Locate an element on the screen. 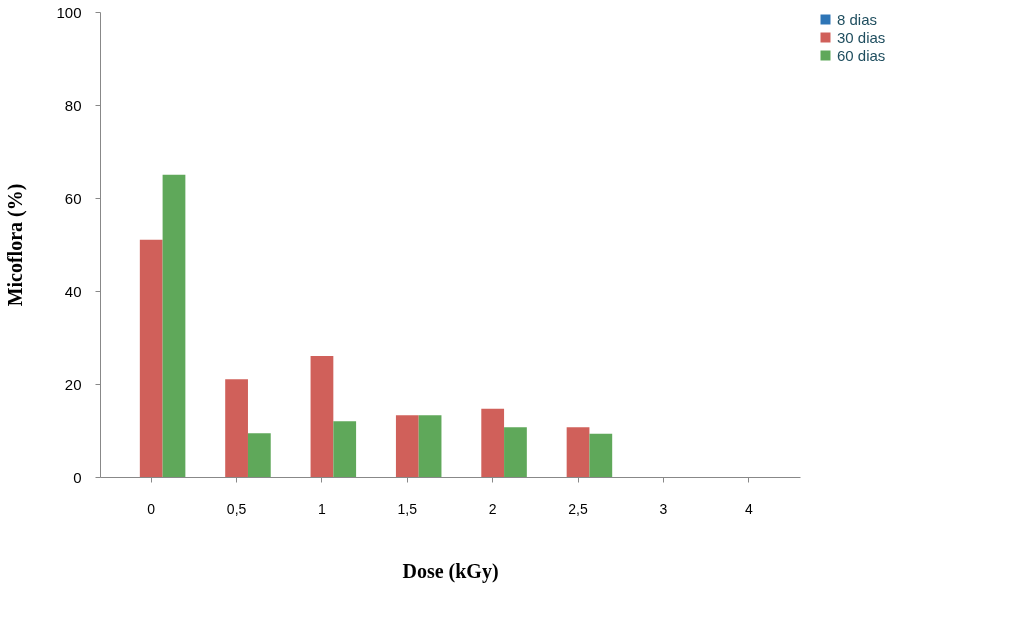 This screenshot has width=1012, height=624. y-tick-label: 0 is located at coordinates (77, 477).